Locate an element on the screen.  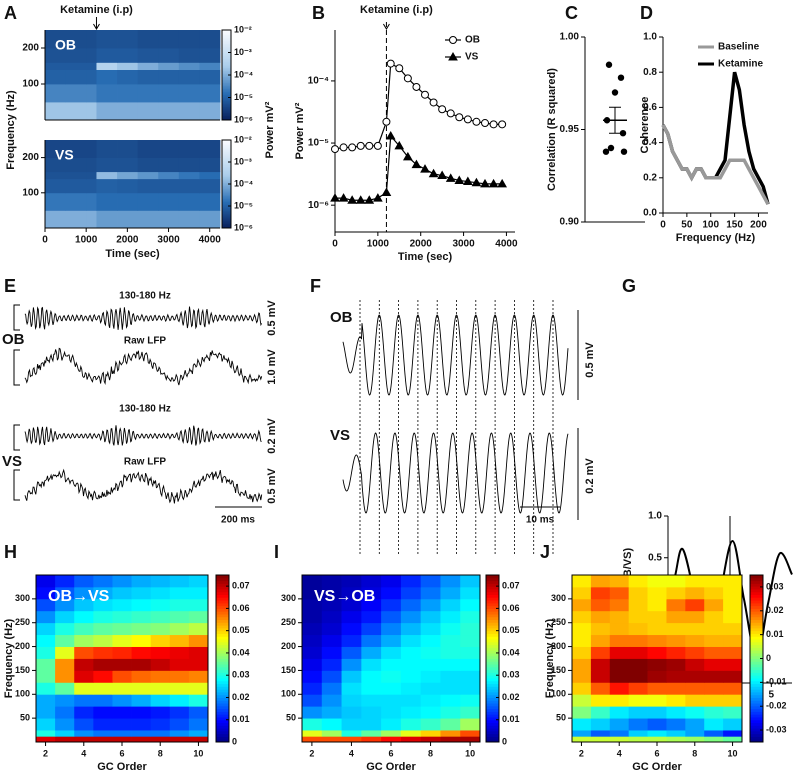
region-label: OB is located at coordinates (341, 317).